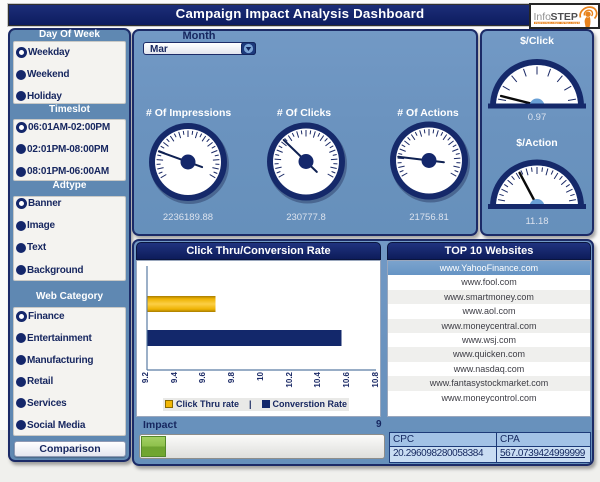 The width and height of the screenshot is (600, 482). What do you see at coordinates (543, 17) in the screenshot?
I see `svg-text: Info` at bounding box center [543, 17].